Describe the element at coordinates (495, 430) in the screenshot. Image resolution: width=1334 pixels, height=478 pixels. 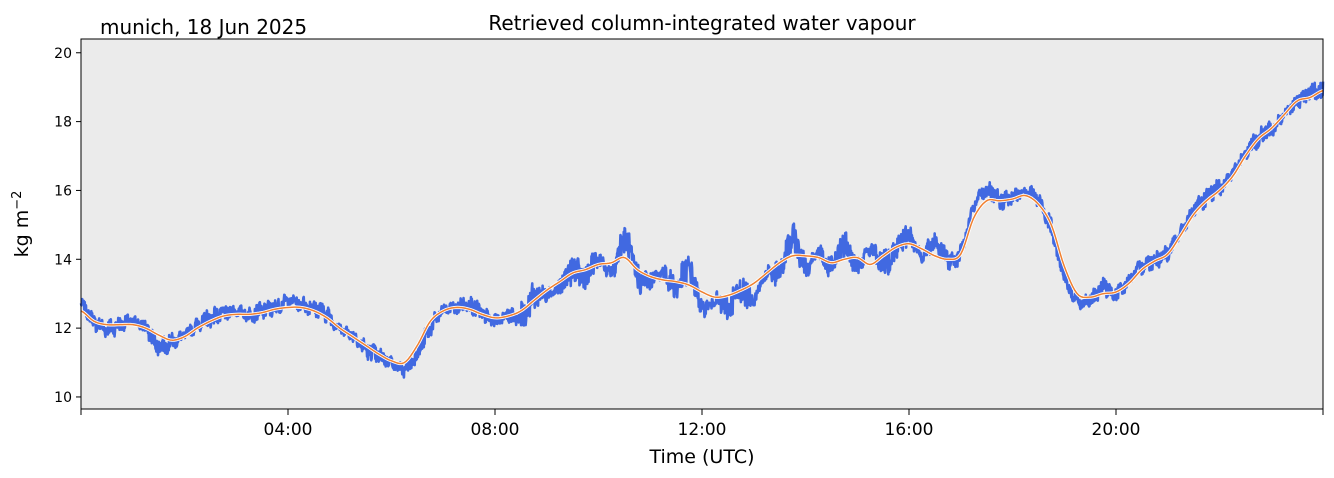
I see `x-tick-label: 08:00` at that location.